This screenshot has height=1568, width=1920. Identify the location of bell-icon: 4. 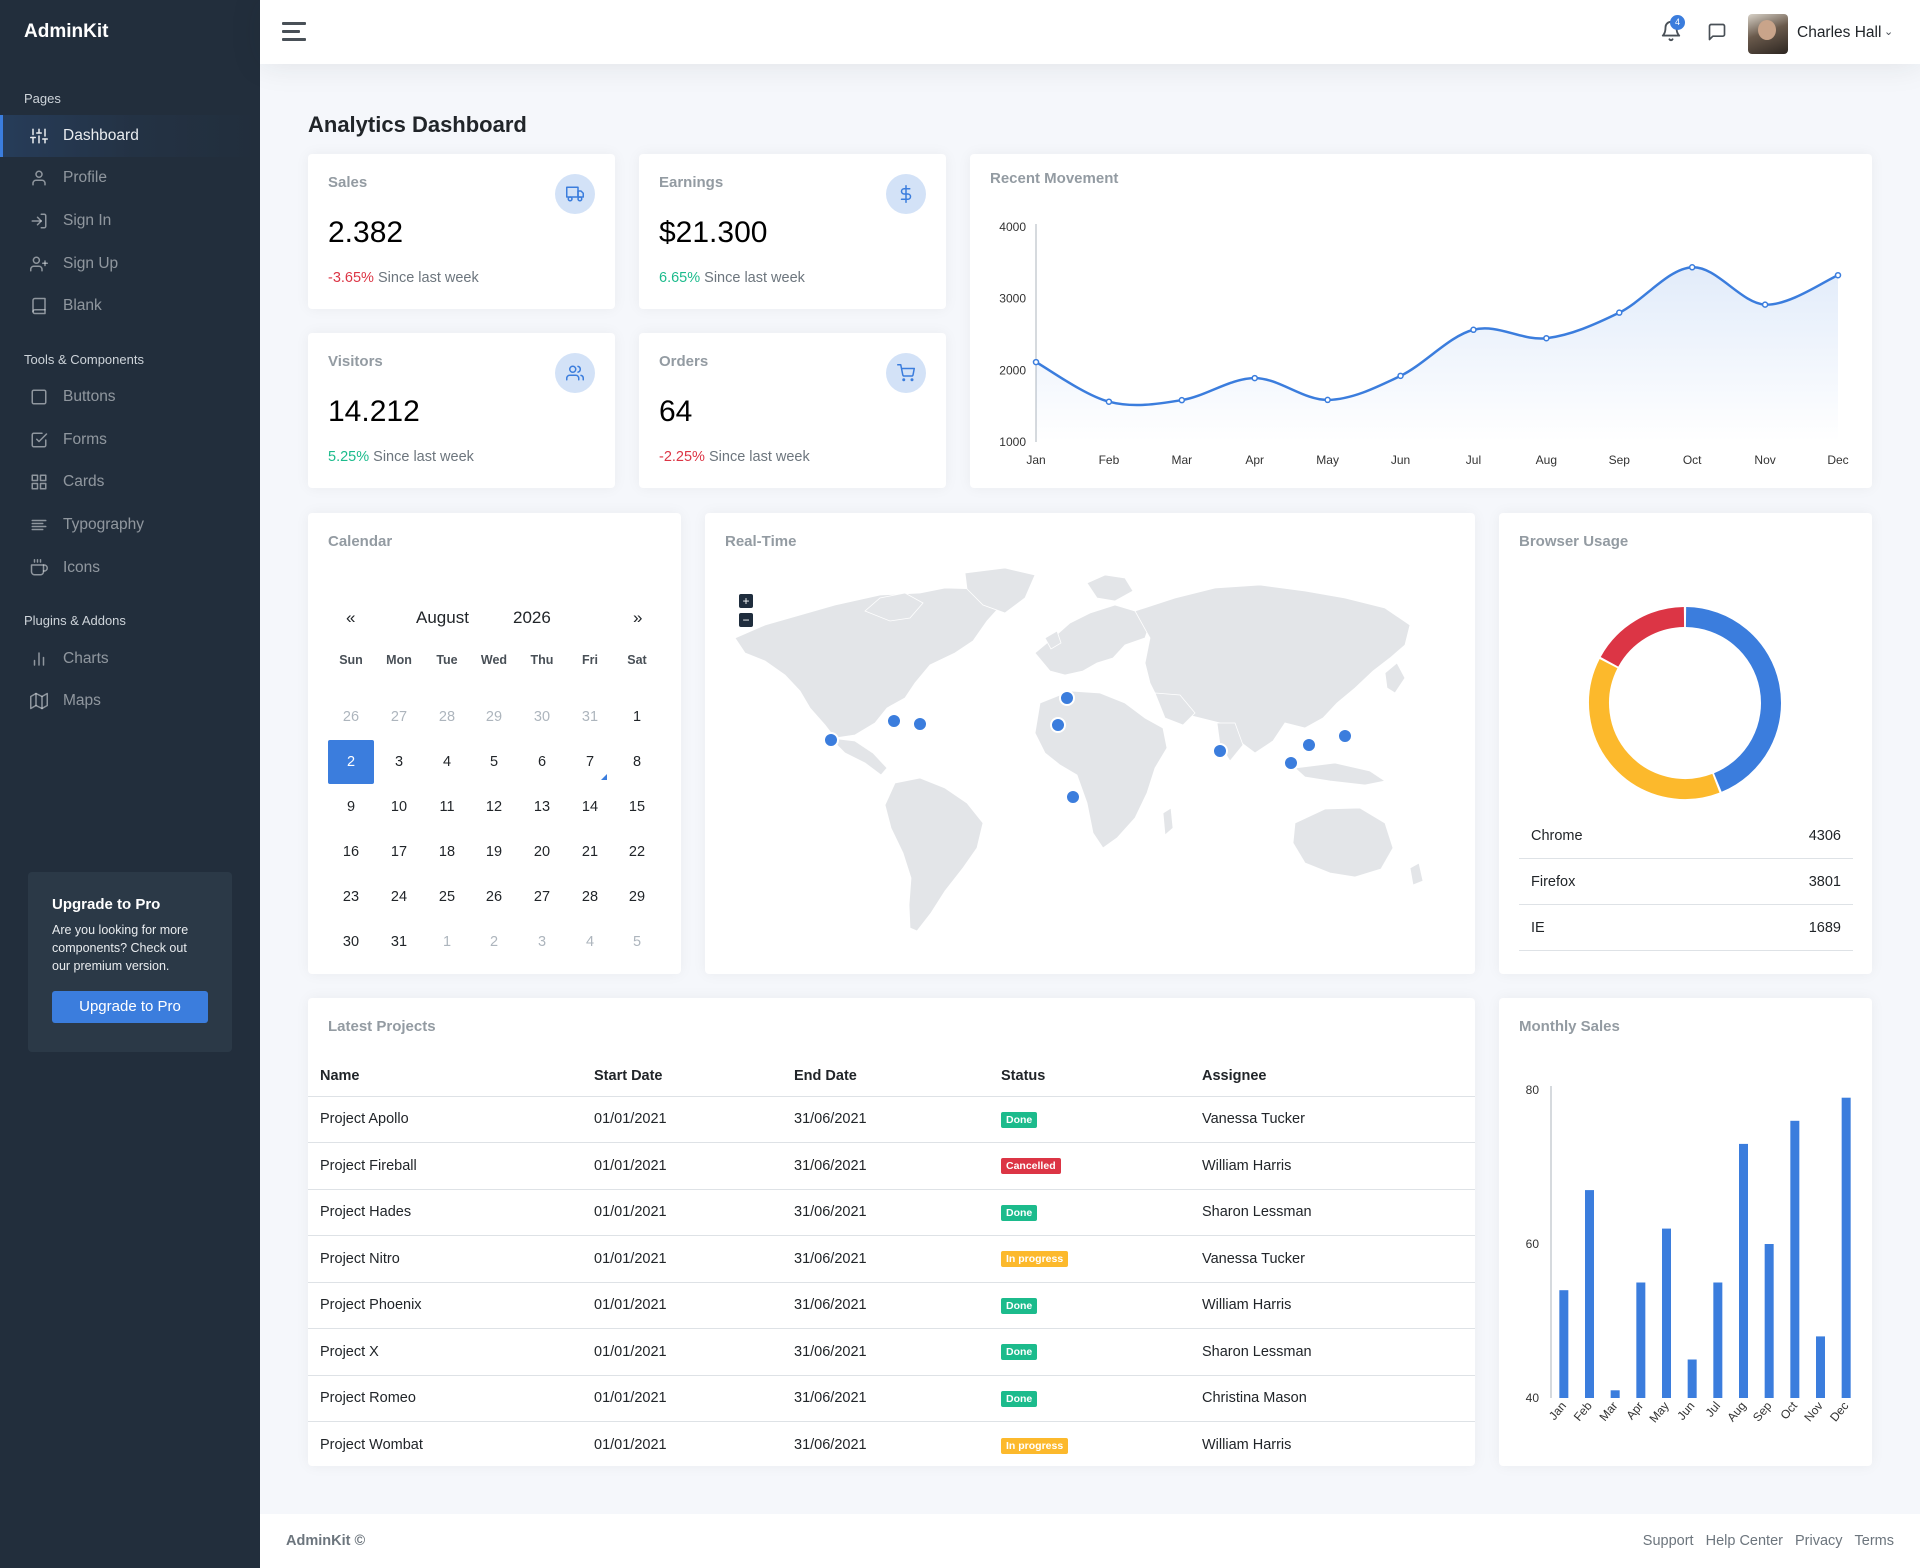
(1672, 28).